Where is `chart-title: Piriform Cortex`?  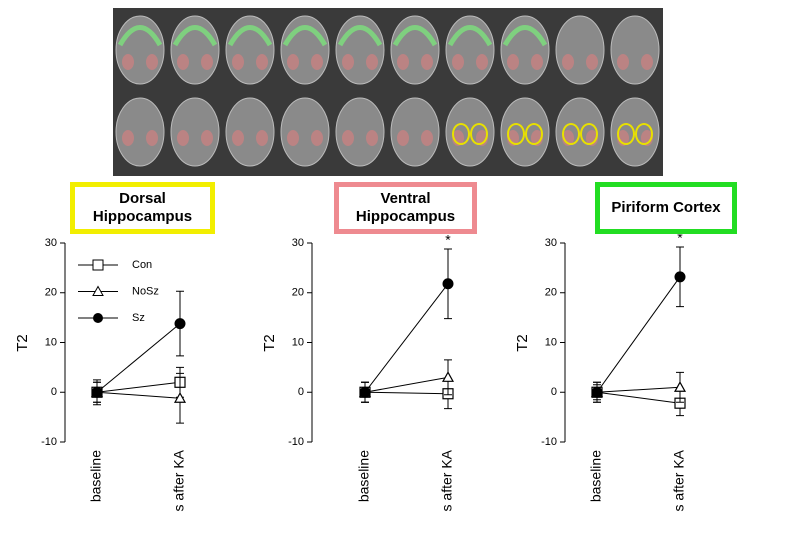 chart-title: Piriform Cortex is located at coordinates (666, 208).